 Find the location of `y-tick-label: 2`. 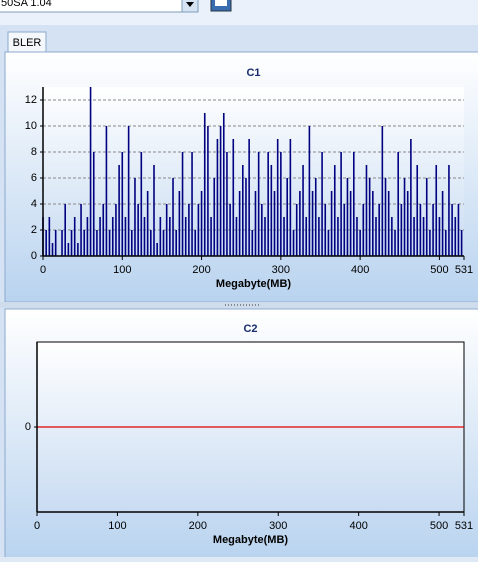

y-tick-label: 2 is located at coordinates (34, 230).